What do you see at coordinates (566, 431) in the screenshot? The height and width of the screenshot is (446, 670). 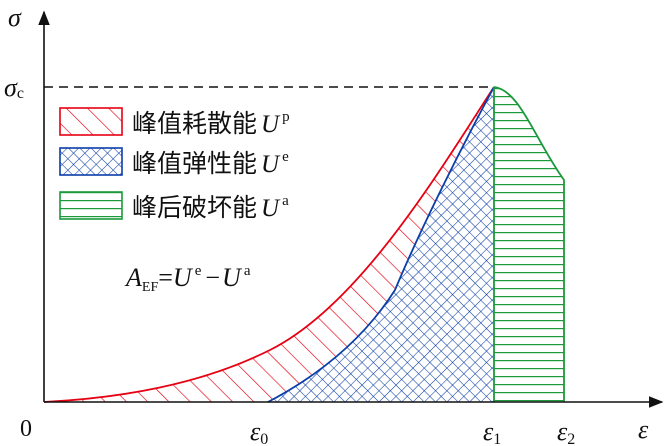 I see `strain-2-label: ε2` at bounding box center [566, 431].